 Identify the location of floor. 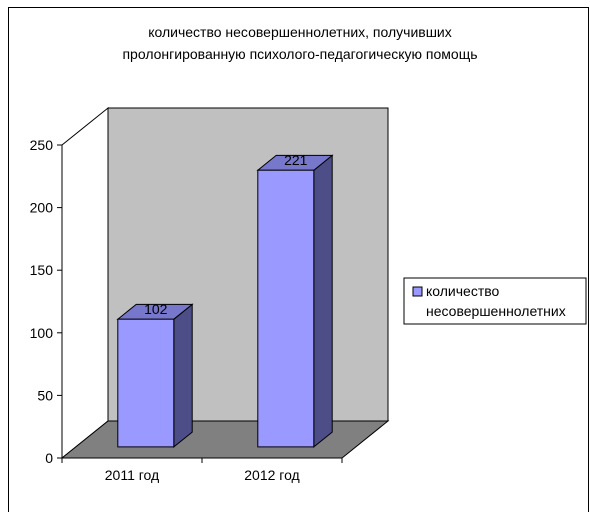
(225, 439).